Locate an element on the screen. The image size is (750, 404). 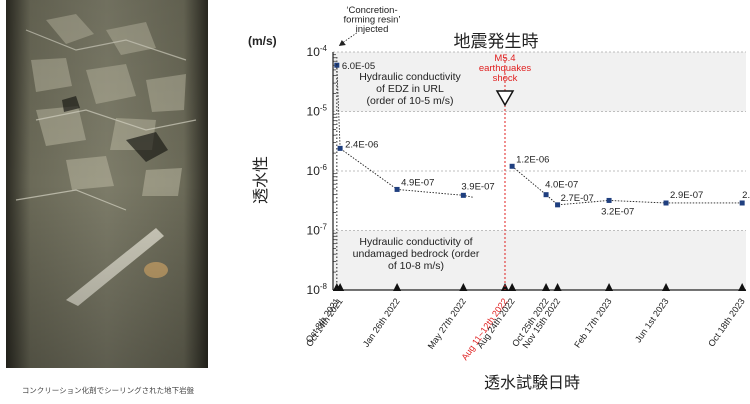
edz-annotation: of EDZ in URL is located at coordinates (410, 89).